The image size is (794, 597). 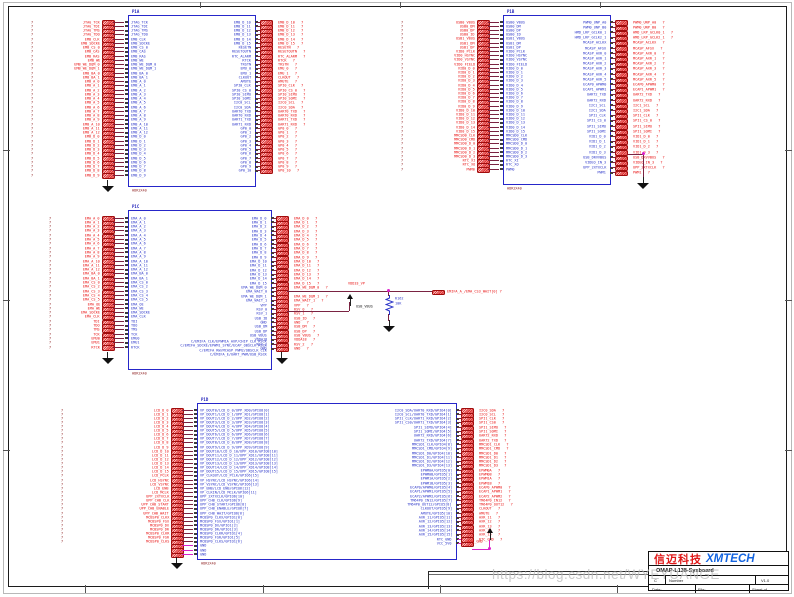 What do you see at coordinates (464, 63) in the screenshot?
I see `net-label: VID0_FIELD` at bounding box center [464, 63].